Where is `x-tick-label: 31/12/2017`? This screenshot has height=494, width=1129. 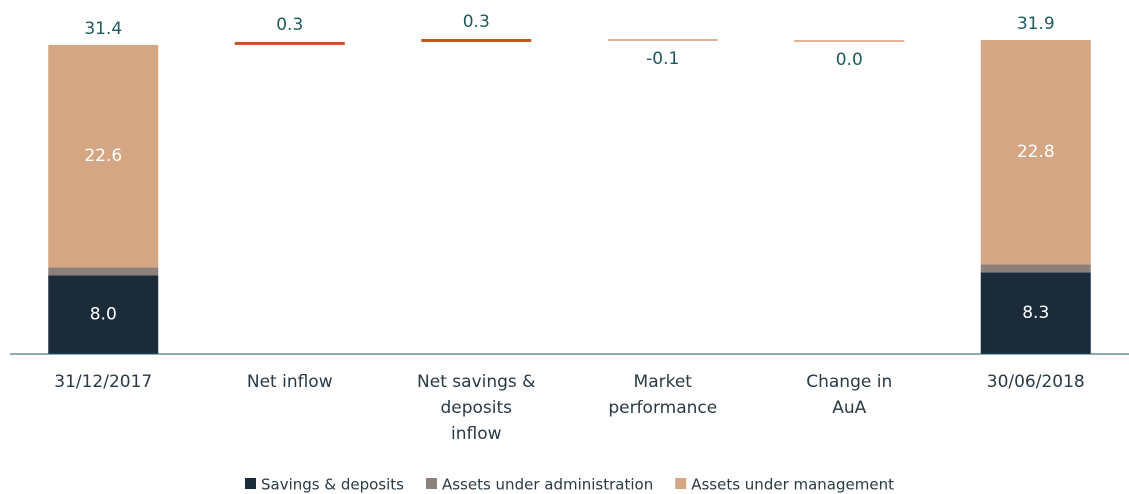 x-tick-label: 31/12/2017 is located at coordinates (103, 382).